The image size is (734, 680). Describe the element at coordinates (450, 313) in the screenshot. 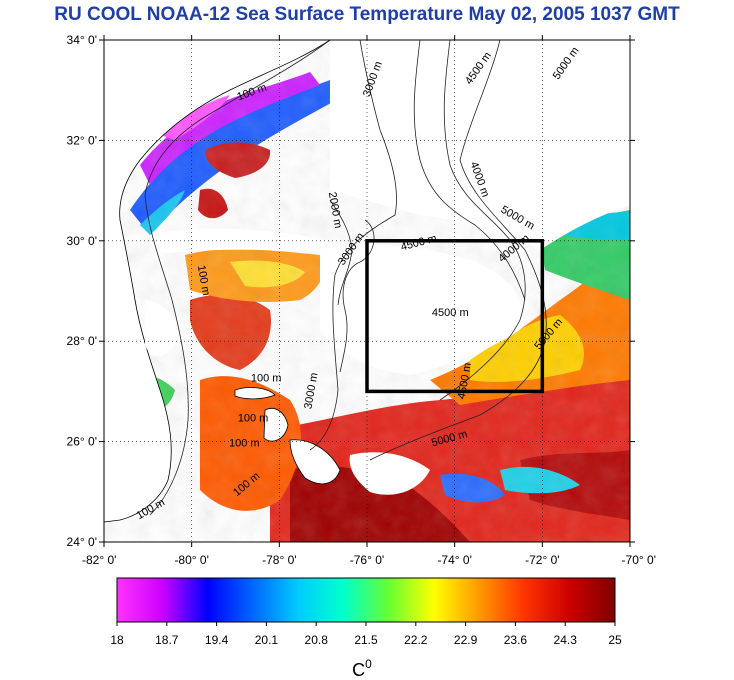

I see `contour-label-11: 4500 m` at that location.